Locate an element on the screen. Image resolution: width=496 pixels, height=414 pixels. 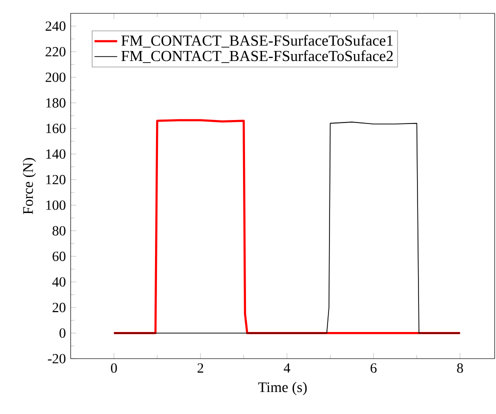
y-tick-label: 140 is located at coordinates (56, 154).